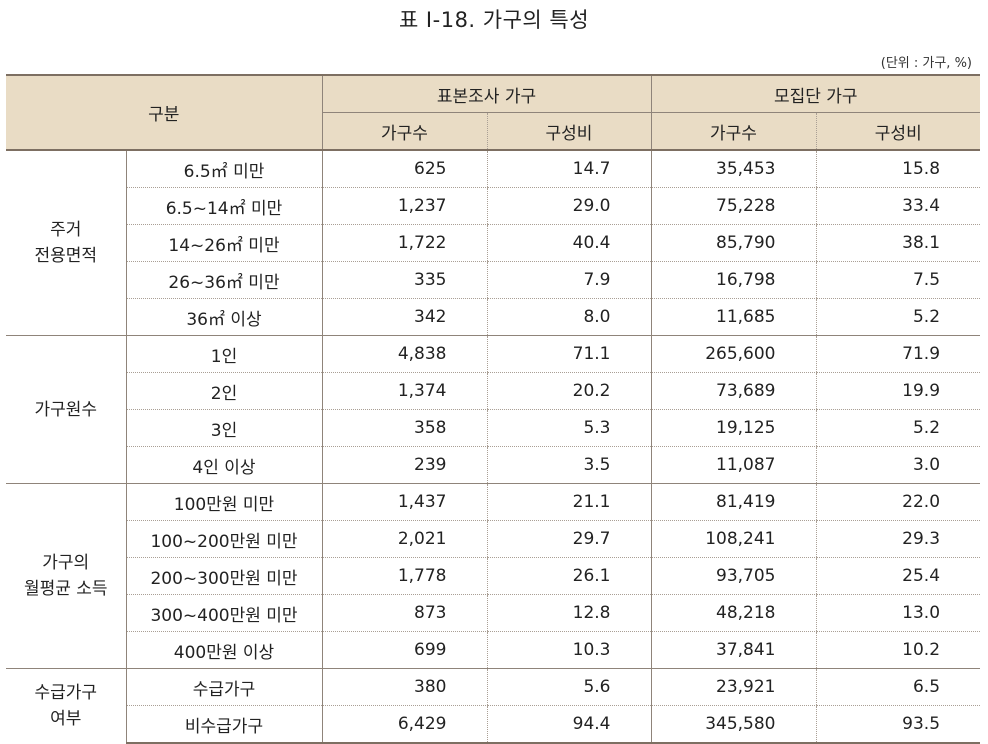 The image size is (988, 744). I want to click on sample-households-cell: 380, so click(404, 687).